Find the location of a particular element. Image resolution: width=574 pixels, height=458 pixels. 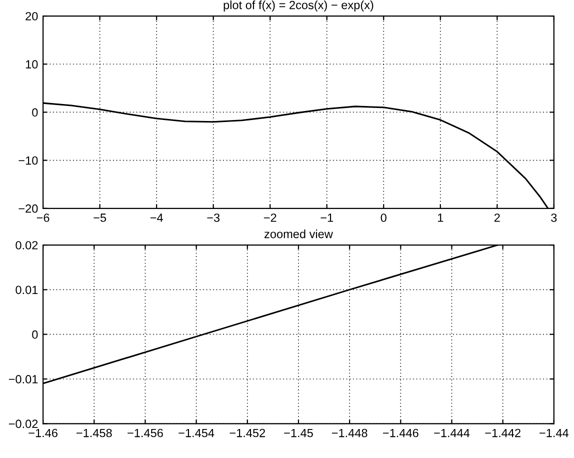

x-tick-label: −1.45 is located at coordinates (298, 433).